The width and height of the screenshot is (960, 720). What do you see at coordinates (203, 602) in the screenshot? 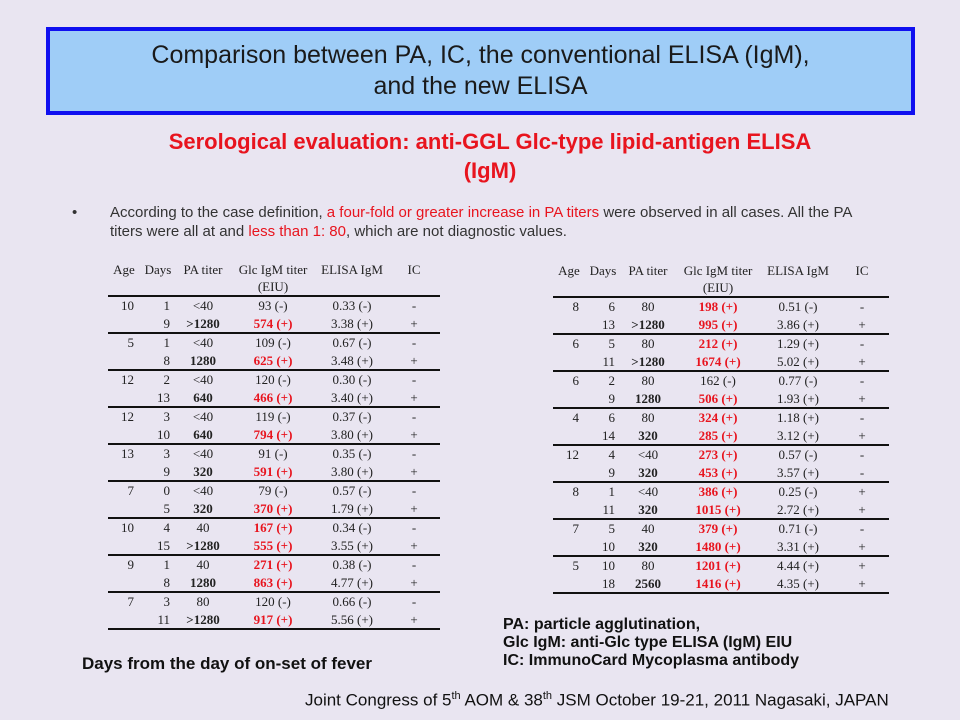
I see `table-cell: 80` at bounding box center [203, 602].